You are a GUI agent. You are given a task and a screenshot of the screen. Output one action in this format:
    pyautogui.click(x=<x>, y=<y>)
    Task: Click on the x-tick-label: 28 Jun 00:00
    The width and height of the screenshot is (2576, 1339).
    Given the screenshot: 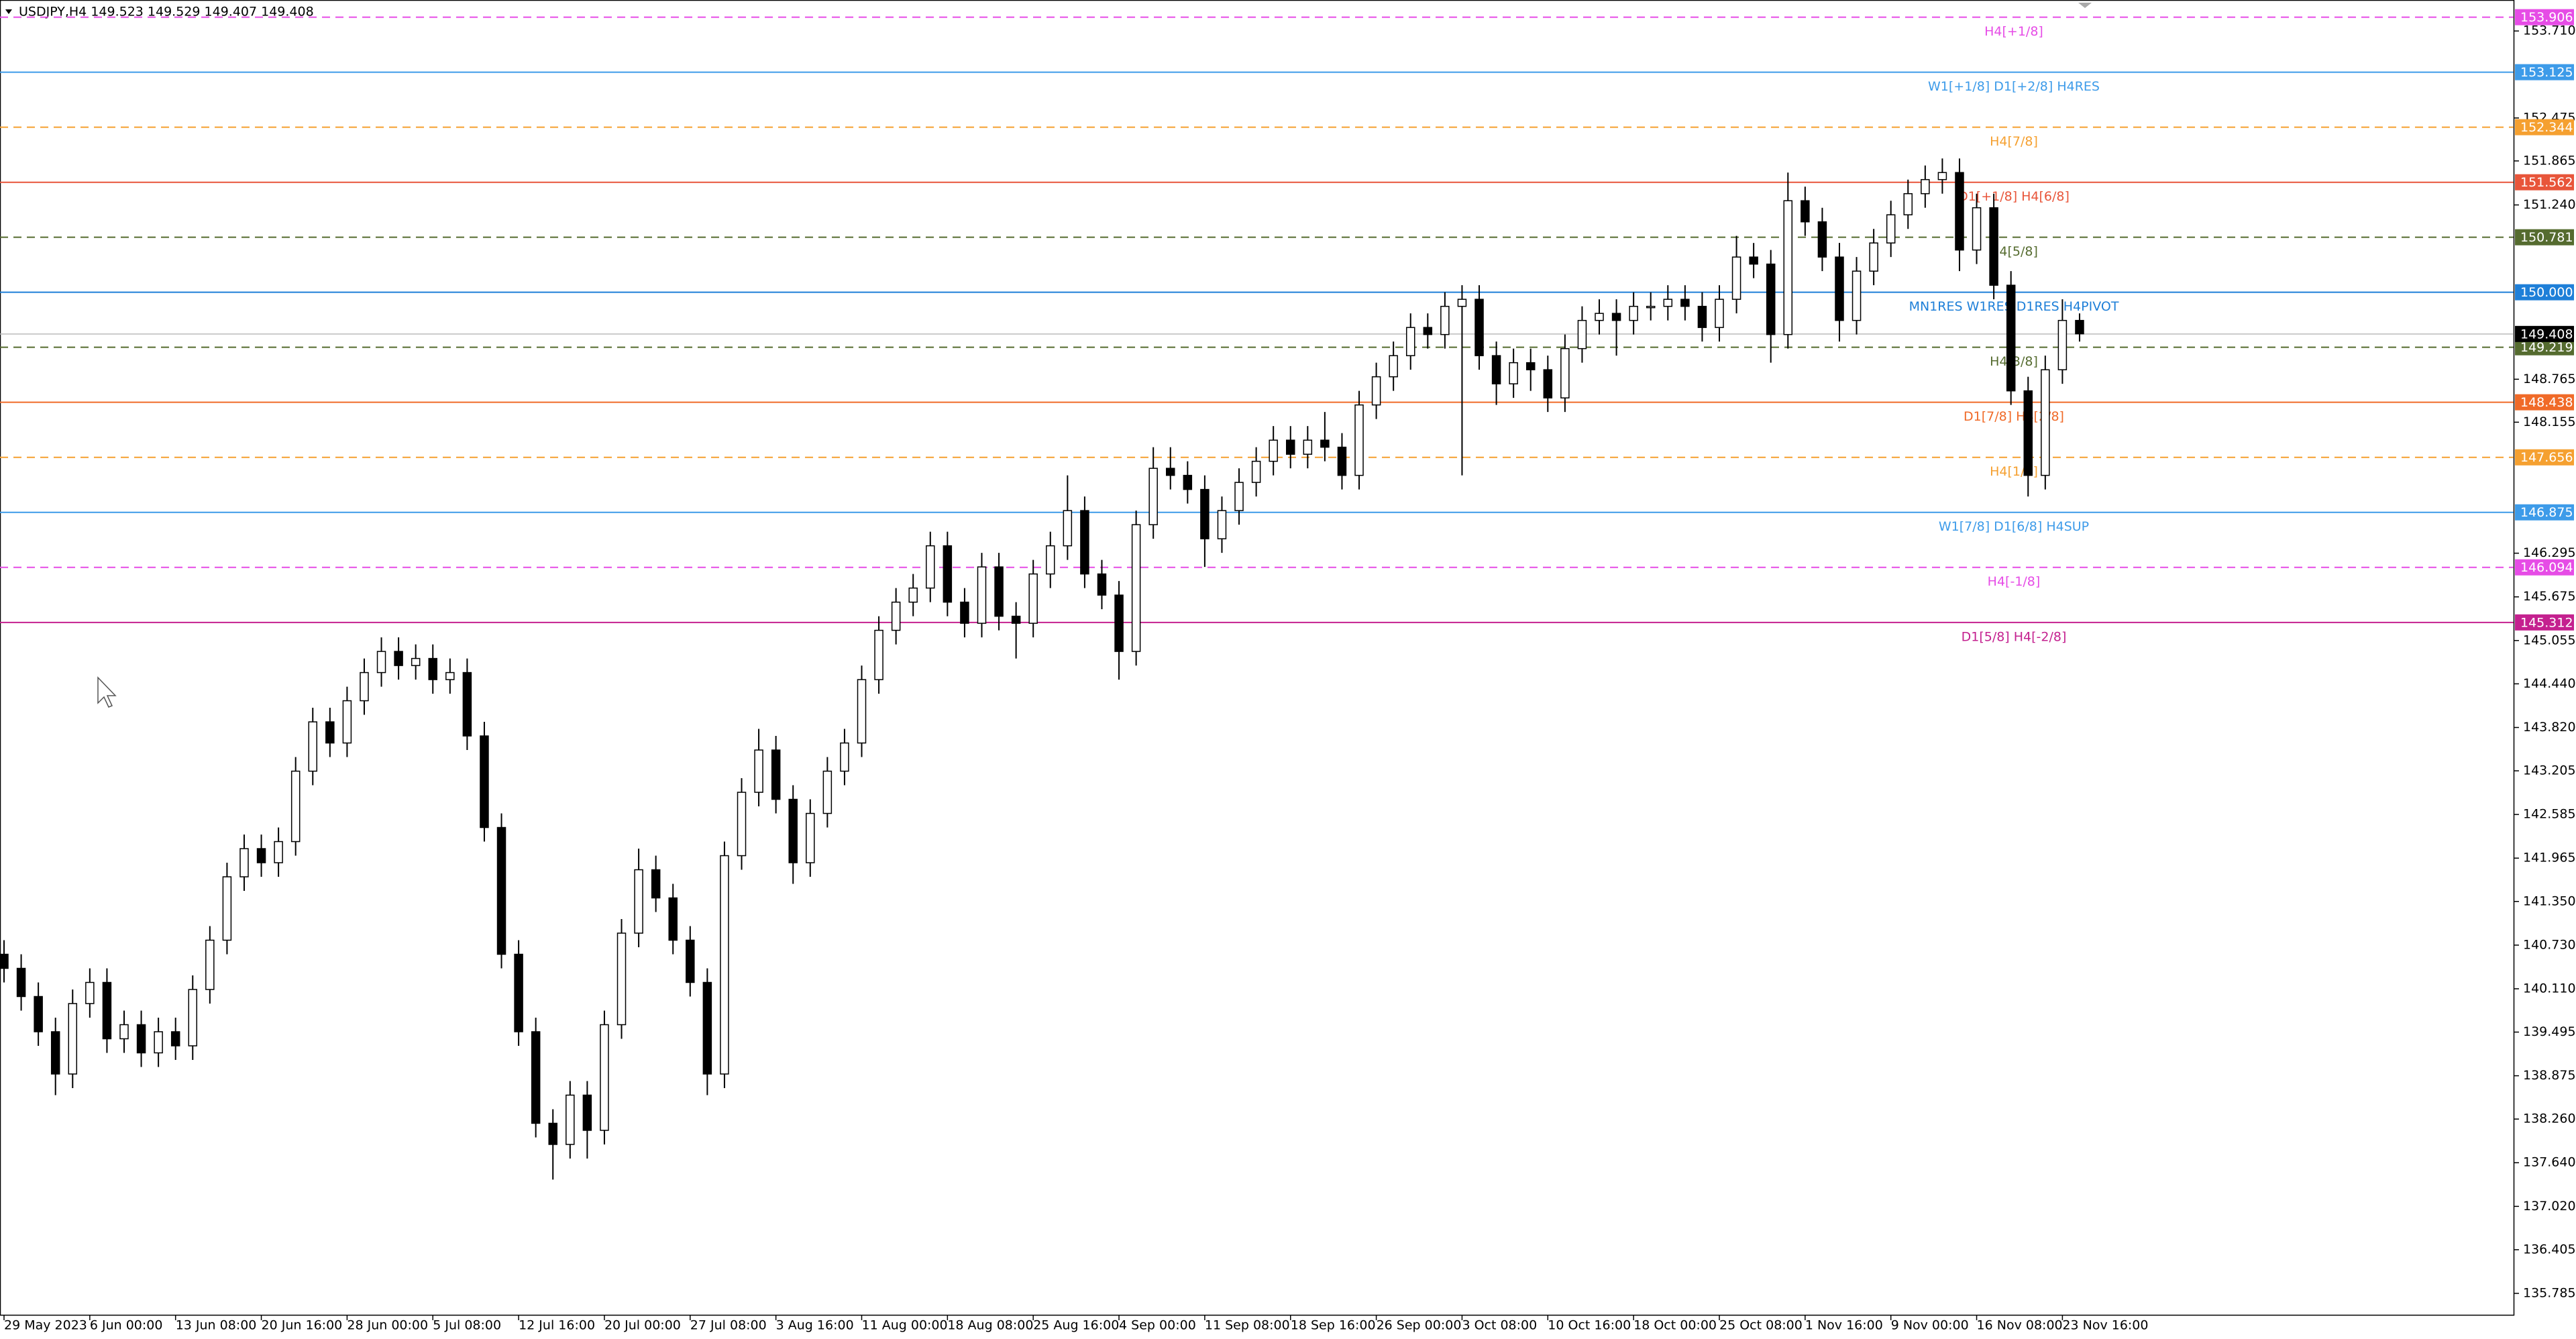 What is the action you would take?
    pyautogui.click(x=387, y=1325)
    